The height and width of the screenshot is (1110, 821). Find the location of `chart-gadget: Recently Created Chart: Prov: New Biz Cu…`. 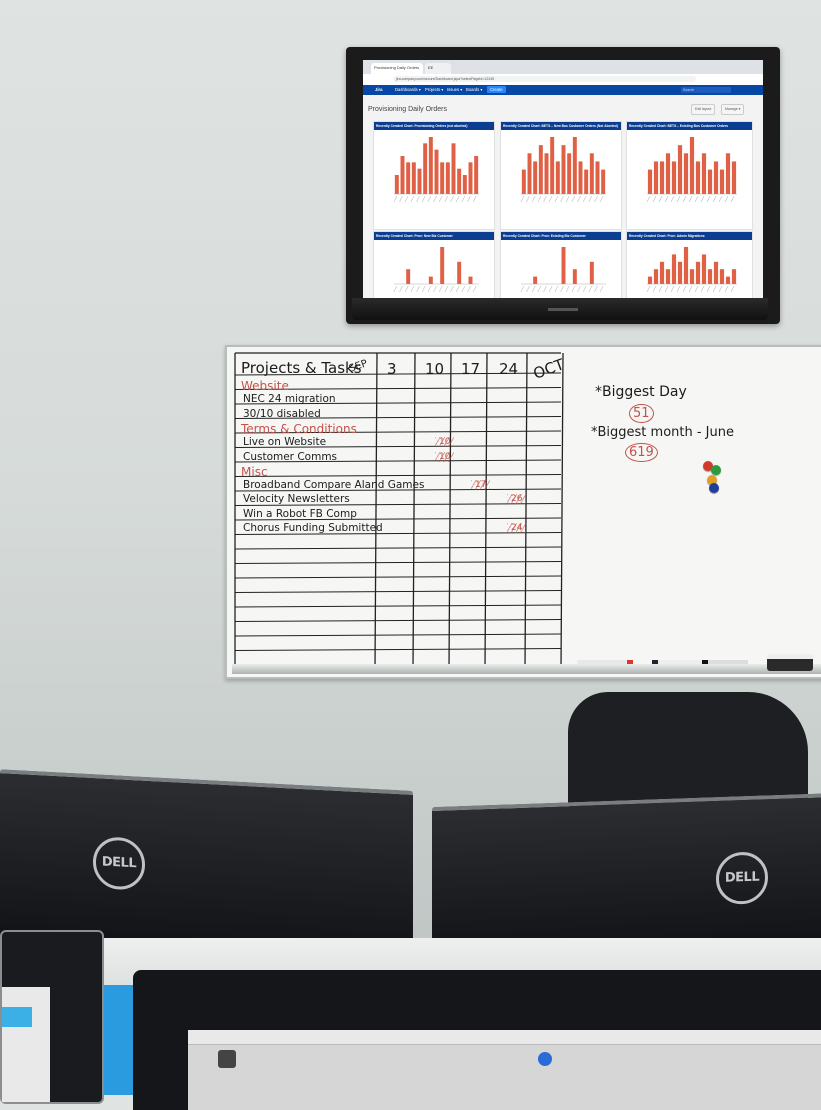

chart-gadget: Recently Created Chart: Prov: New Biz Cu… is located at coordinates (434, 264).